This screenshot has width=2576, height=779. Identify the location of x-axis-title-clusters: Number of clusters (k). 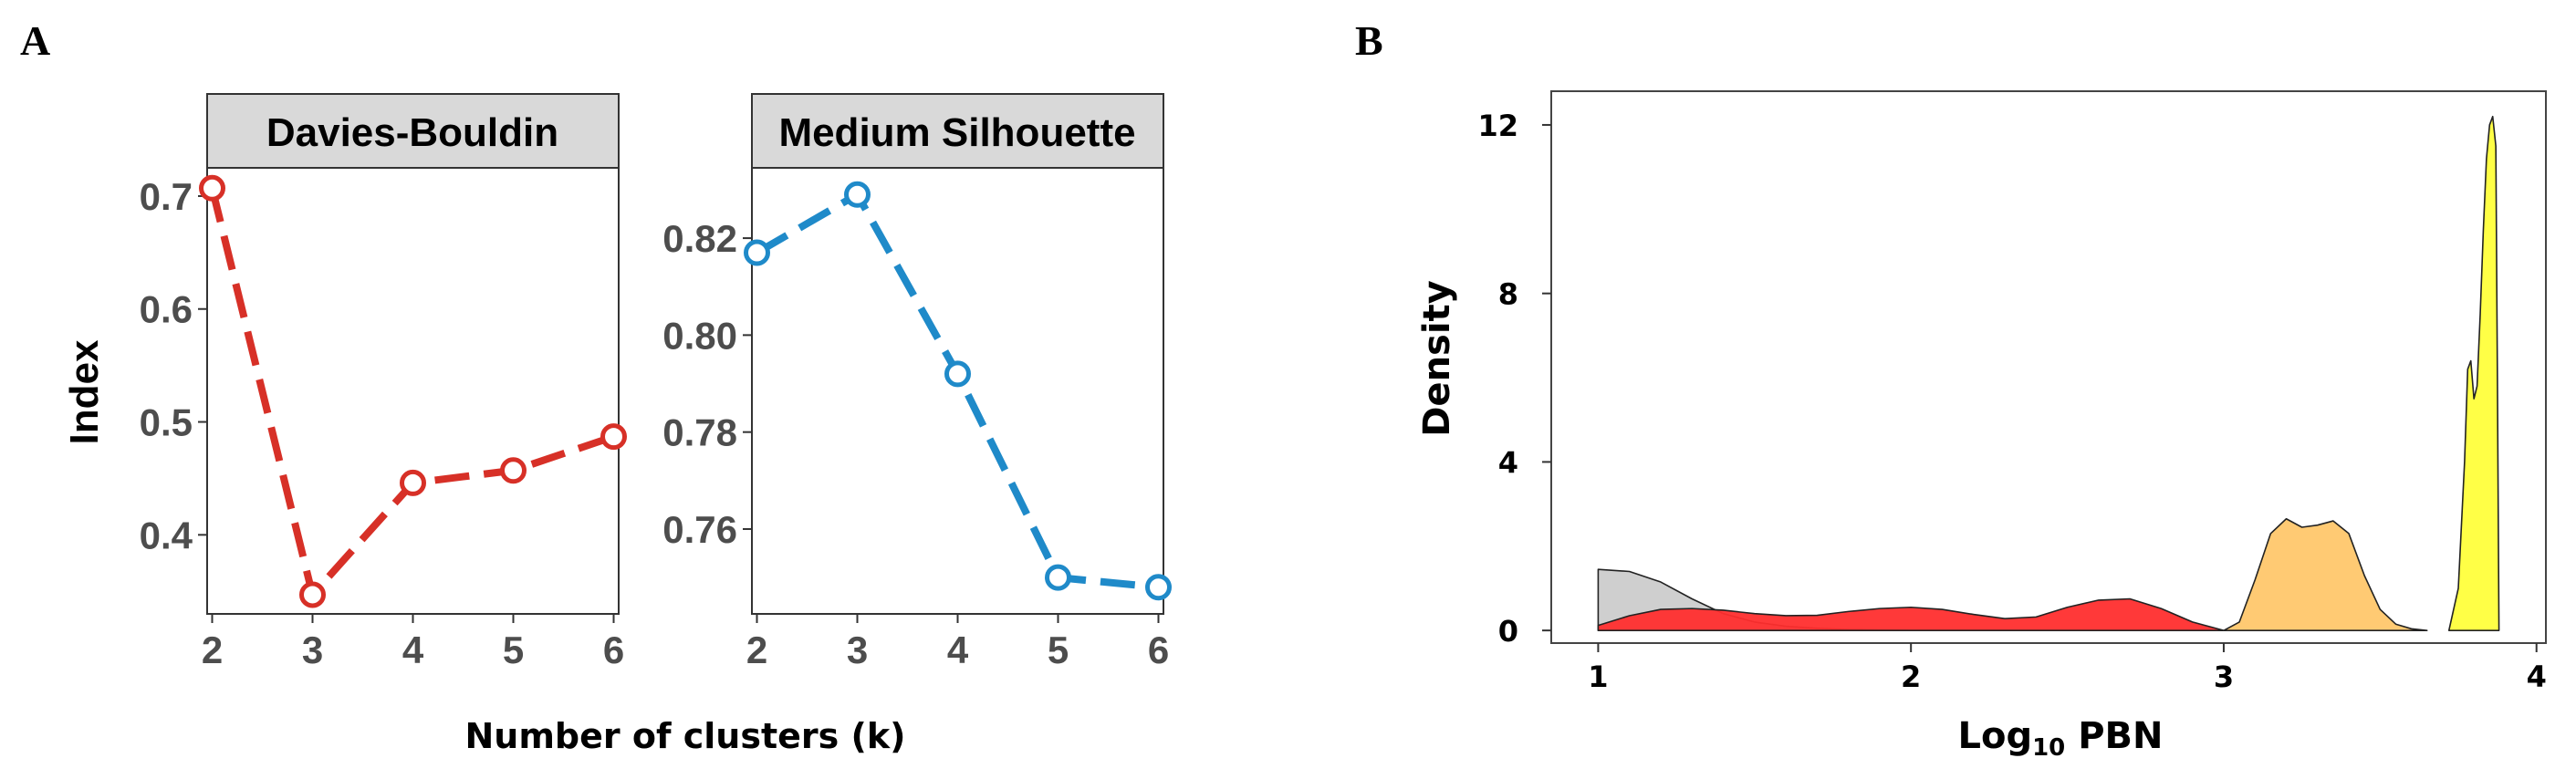
(684, 736).